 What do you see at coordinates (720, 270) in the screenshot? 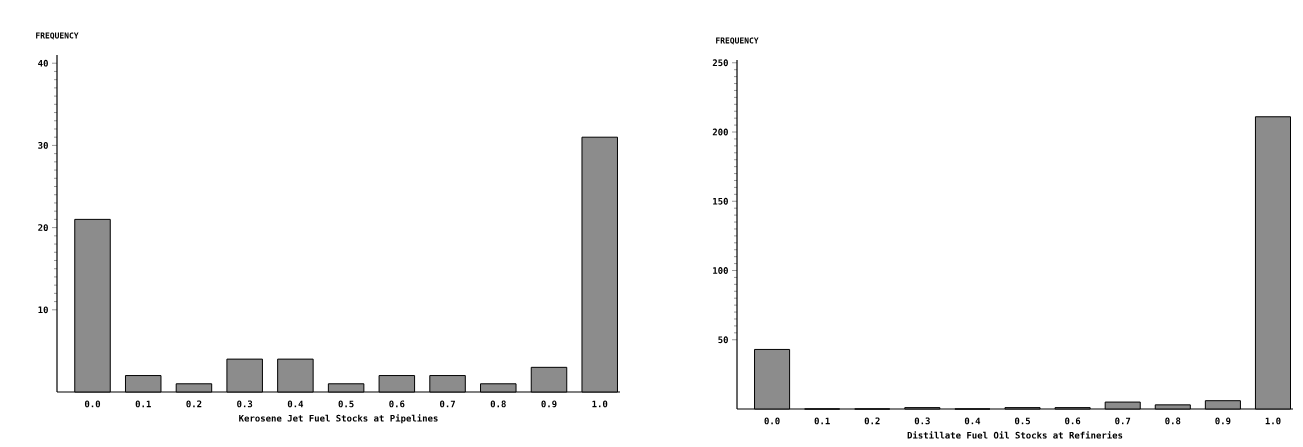
I see `y-tick-label: 100` at bounding box center [720, 270].